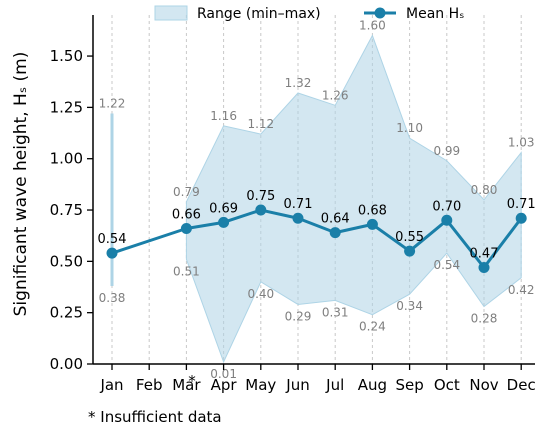 The image size is (550, 430). I want to click on max-label-jun: 1.32, so click(298, 83).